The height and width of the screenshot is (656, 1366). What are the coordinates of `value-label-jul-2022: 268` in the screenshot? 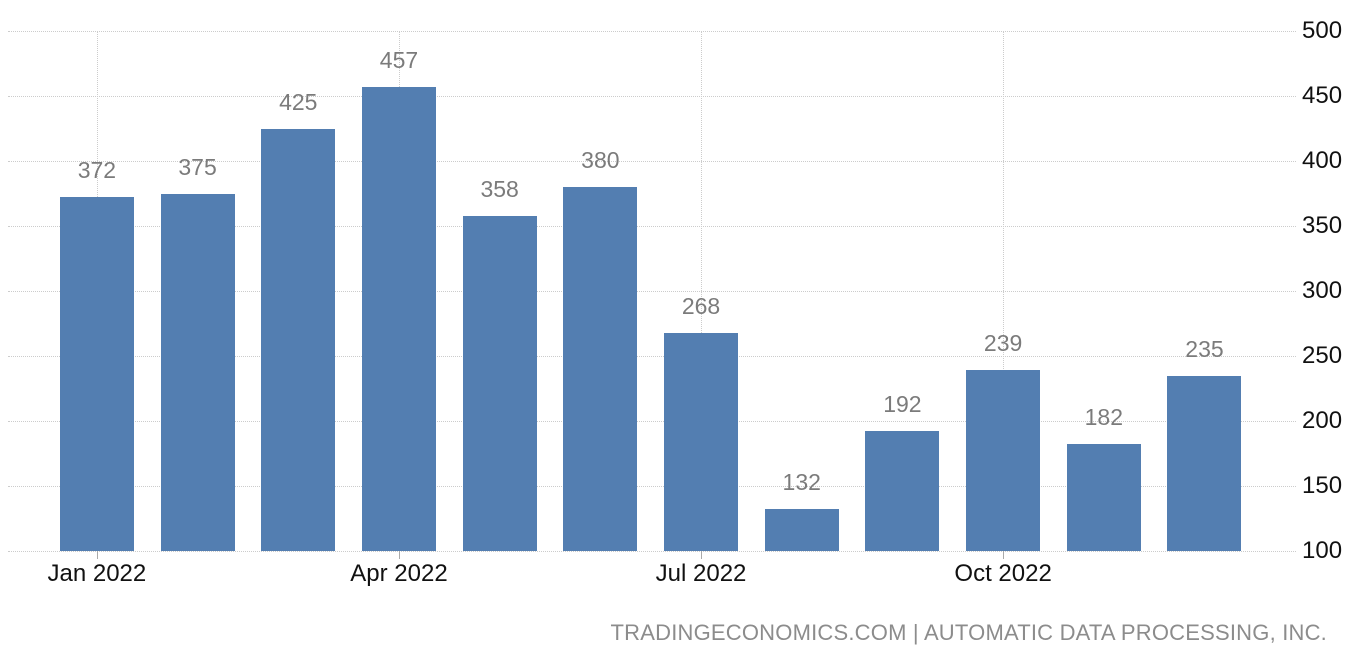 It's located at (701, 305).